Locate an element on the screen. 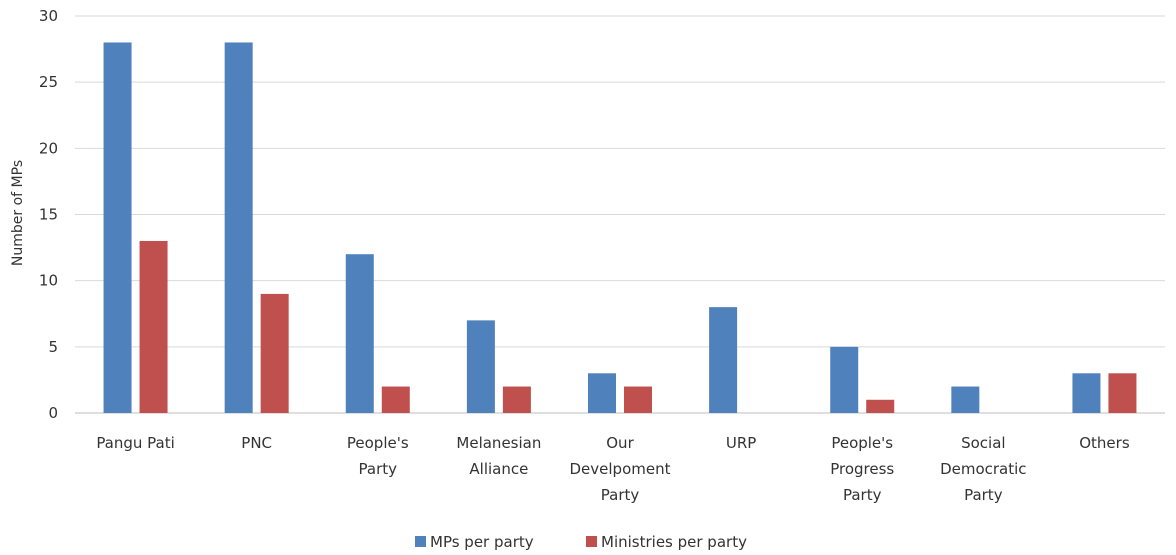  x-category-label: Others is located at coordinates (1104, 443).